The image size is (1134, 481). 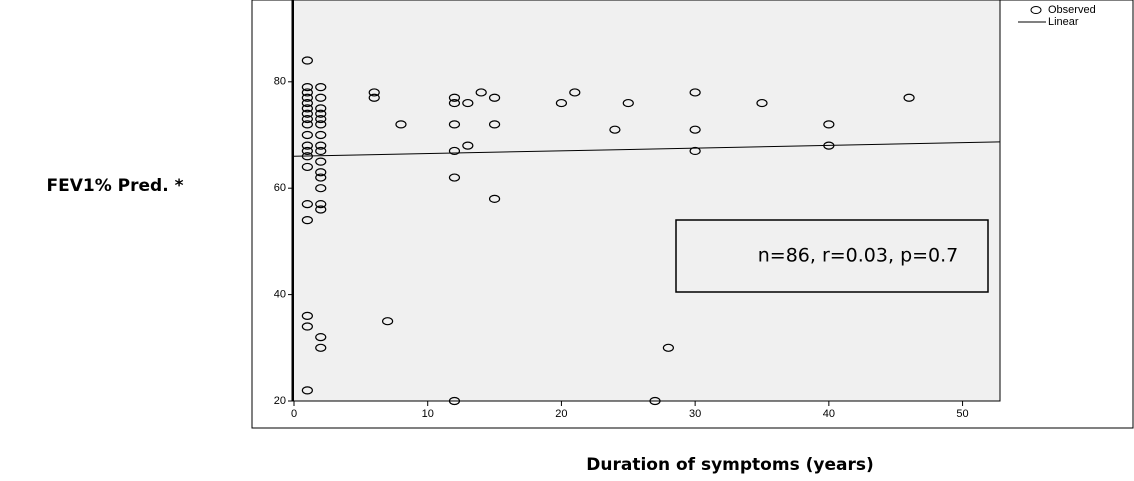 What do you see at coordinates (858, 256) in the screenshot?
I see `annotation: n=86, r=0.03, p=0.7` at bounding box center [858, 256].